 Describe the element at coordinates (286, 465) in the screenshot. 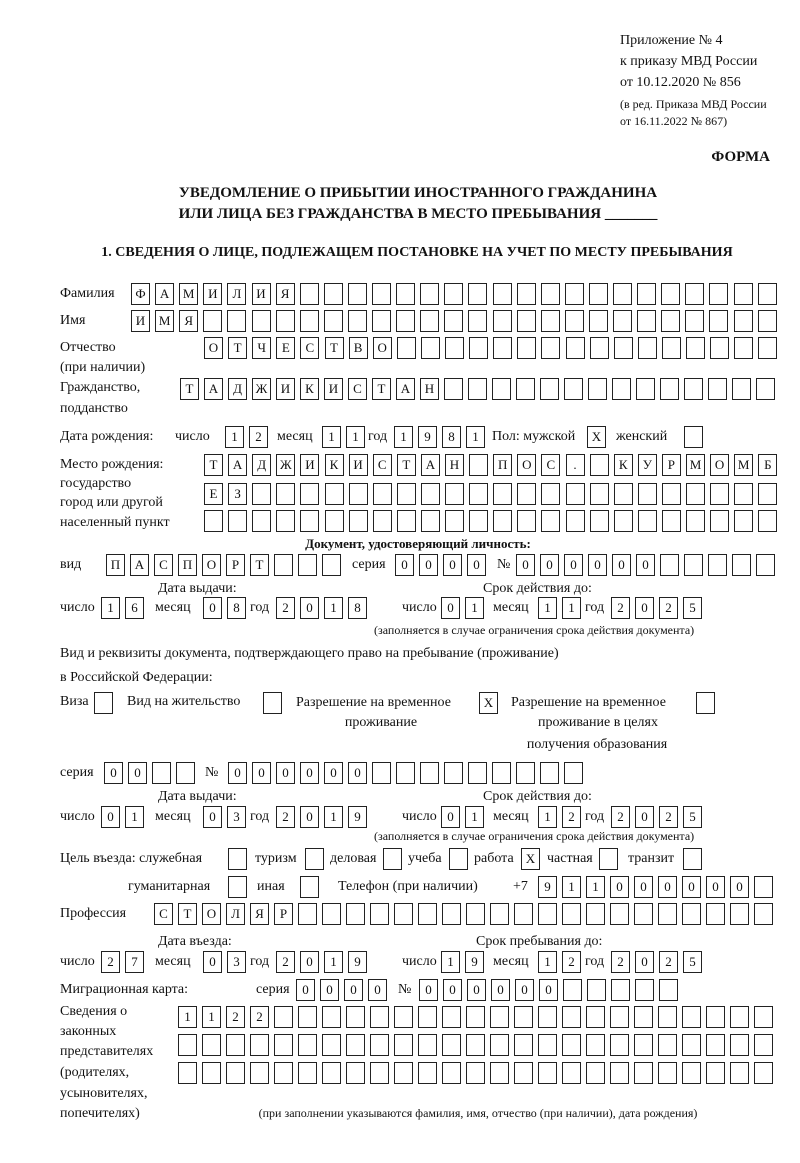

I see `char-box: Ж` at that location.